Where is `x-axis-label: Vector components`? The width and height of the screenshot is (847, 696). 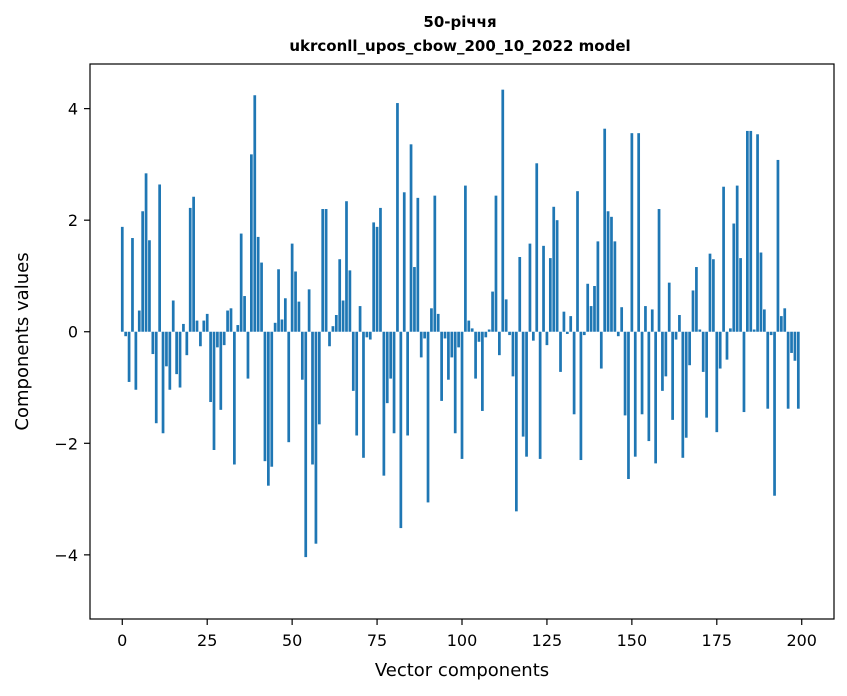
x-axis-label: Vector components is located at coordinates (462, 670).